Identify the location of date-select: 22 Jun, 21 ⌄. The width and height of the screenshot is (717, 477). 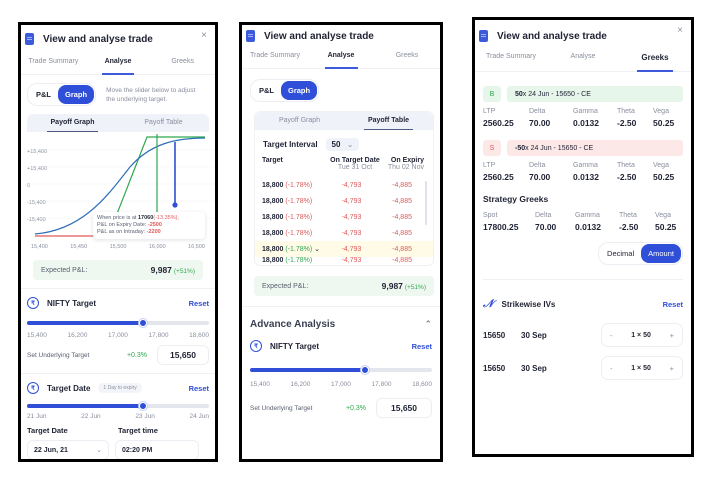
(68, 449).